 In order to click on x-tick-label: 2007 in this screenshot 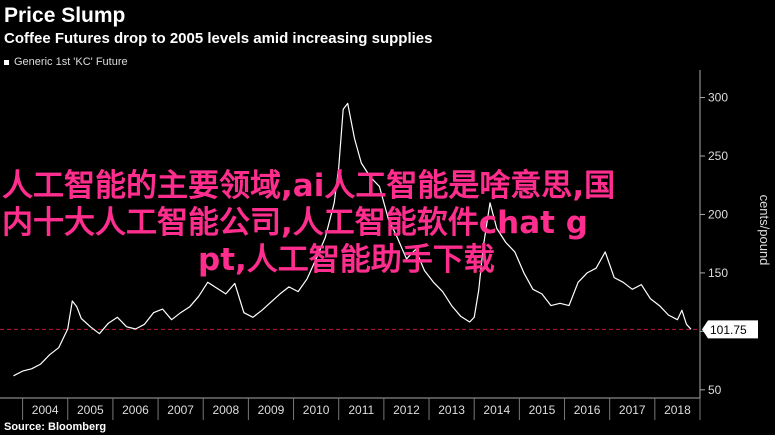, I will do `click(180, 410)`.